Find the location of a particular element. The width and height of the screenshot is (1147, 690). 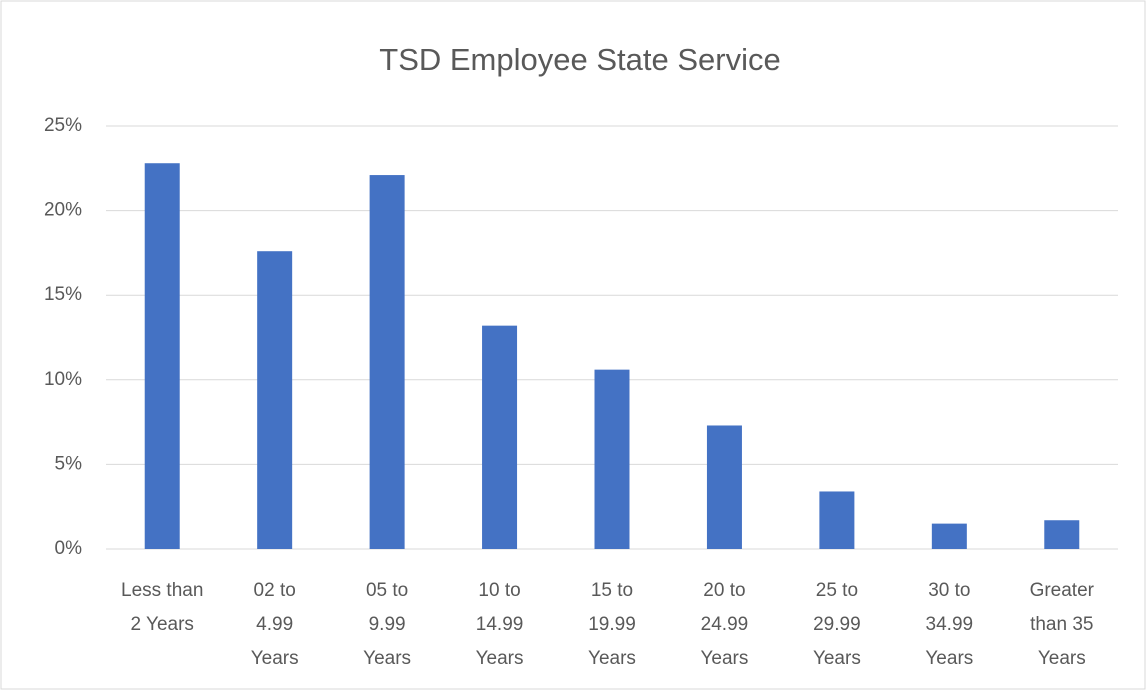

x-tick-label: 25 to 29.99 Years is located at coordinates (837, 624).